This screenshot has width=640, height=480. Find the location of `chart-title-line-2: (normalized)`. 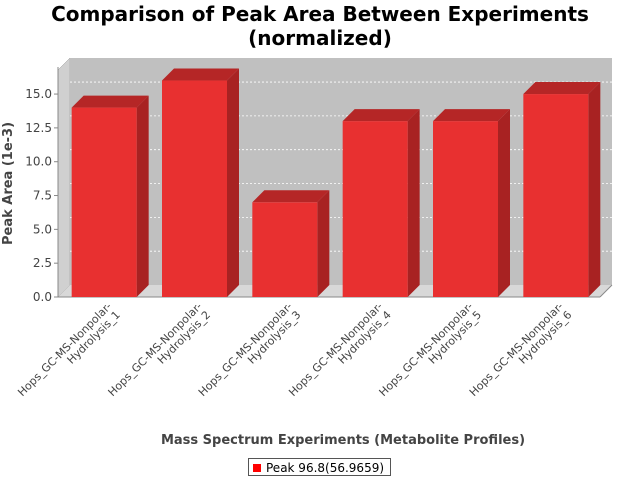

chart-title-line-2: (normalized) is located at coordinates (320, 38).